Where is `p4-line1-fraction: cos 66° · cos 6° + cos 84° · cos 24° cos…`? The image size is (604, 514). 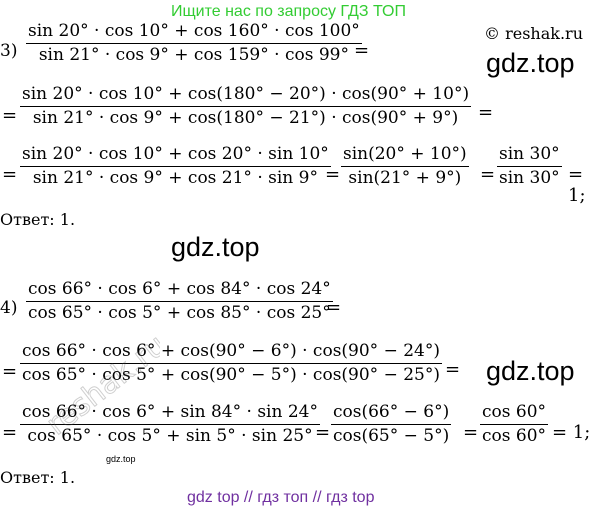
p4-line1-fraction: cos 66° · cos 6° + cos 84° · cos 24° cos… is located at coordinates (179, 301).